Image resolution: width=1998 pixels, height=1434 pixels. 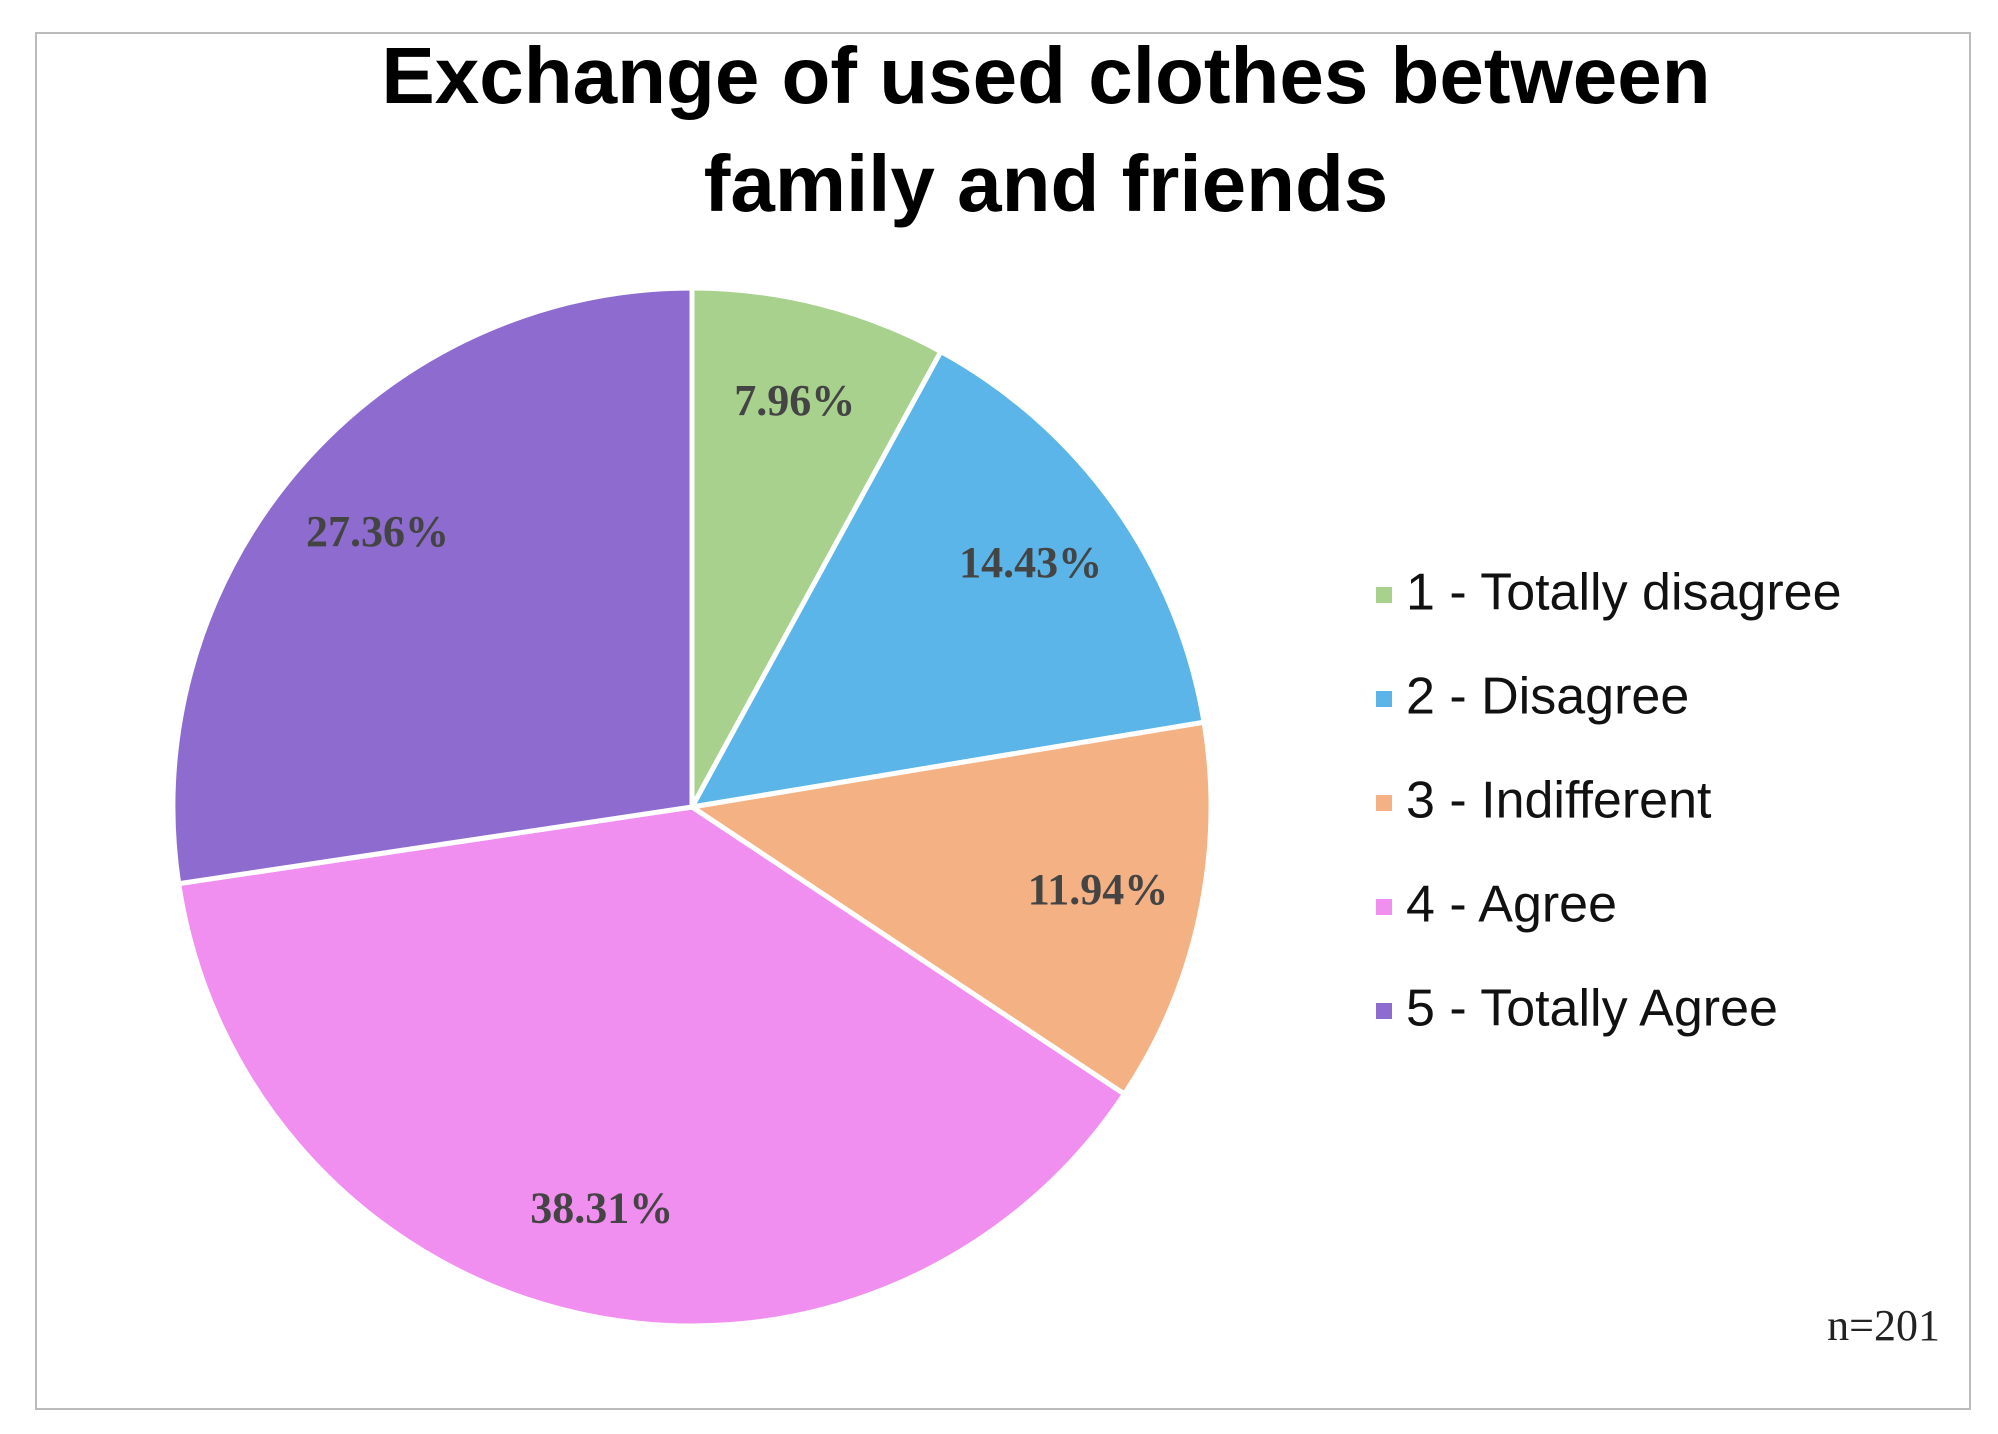 I want to click on value-label: 7.96%, so click(x=794, y=400).